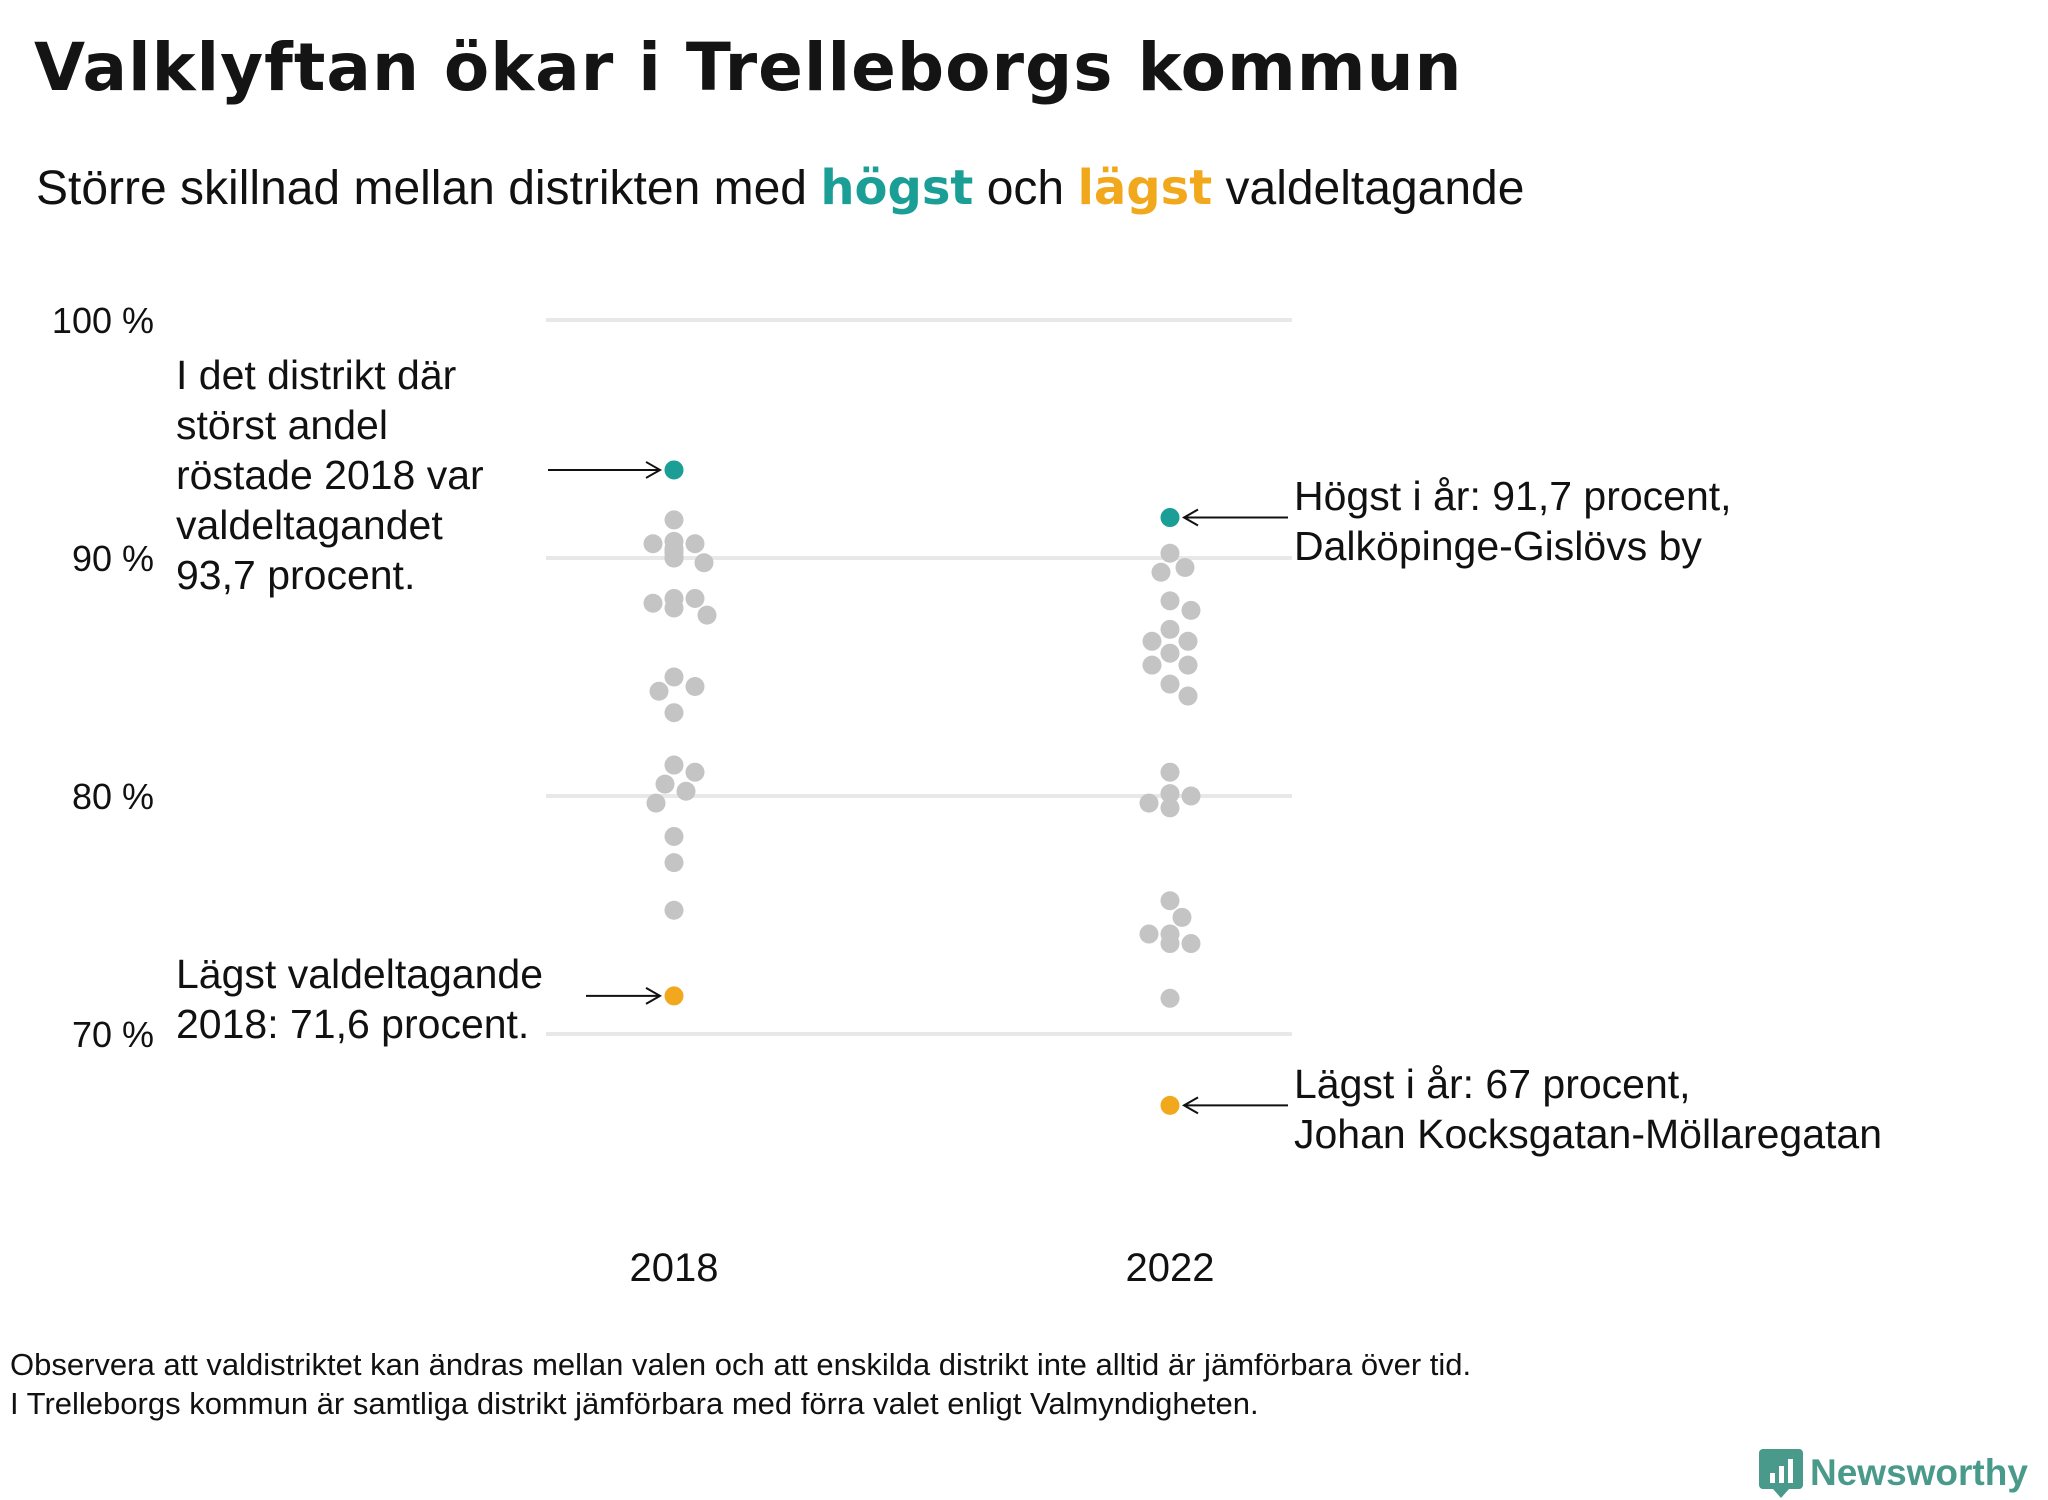 This screenshot has width=2048, height=1500. What do you see at coordinates (654, 470) in the screenshot?
I see `arrow-high-2018-head` at bounding box center [654, 470].